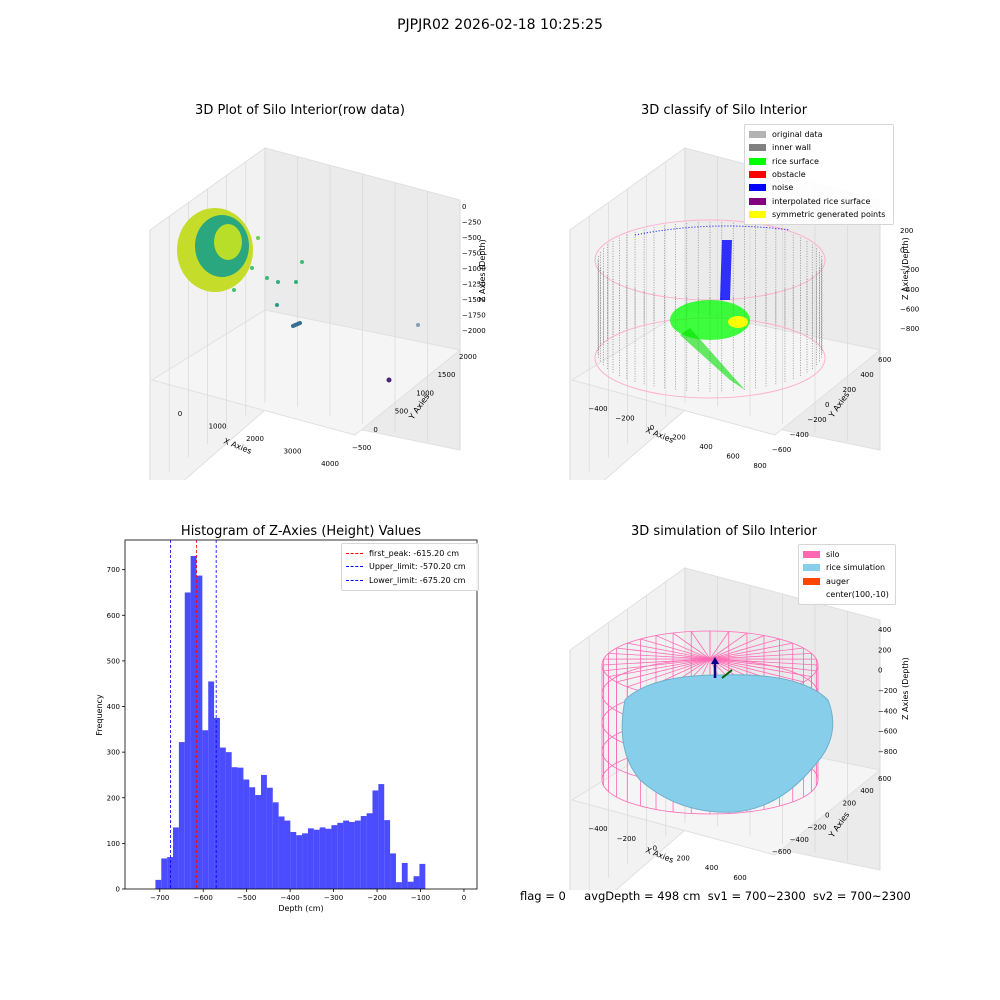 The width and height of the screenshot is (1000, 1000). I want to click on legend-label: interpolated rice surface, so click(821, 201).